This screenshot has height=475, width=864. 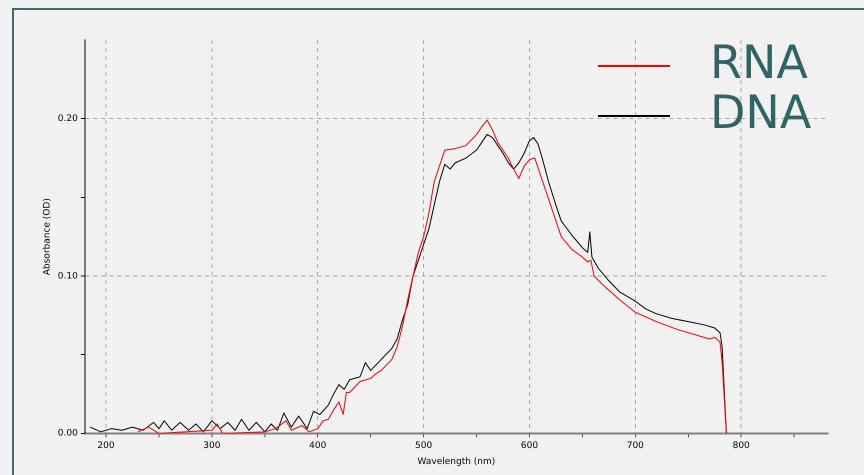 I want to click on x-tick-label: 600, so click(x=529, y=446).